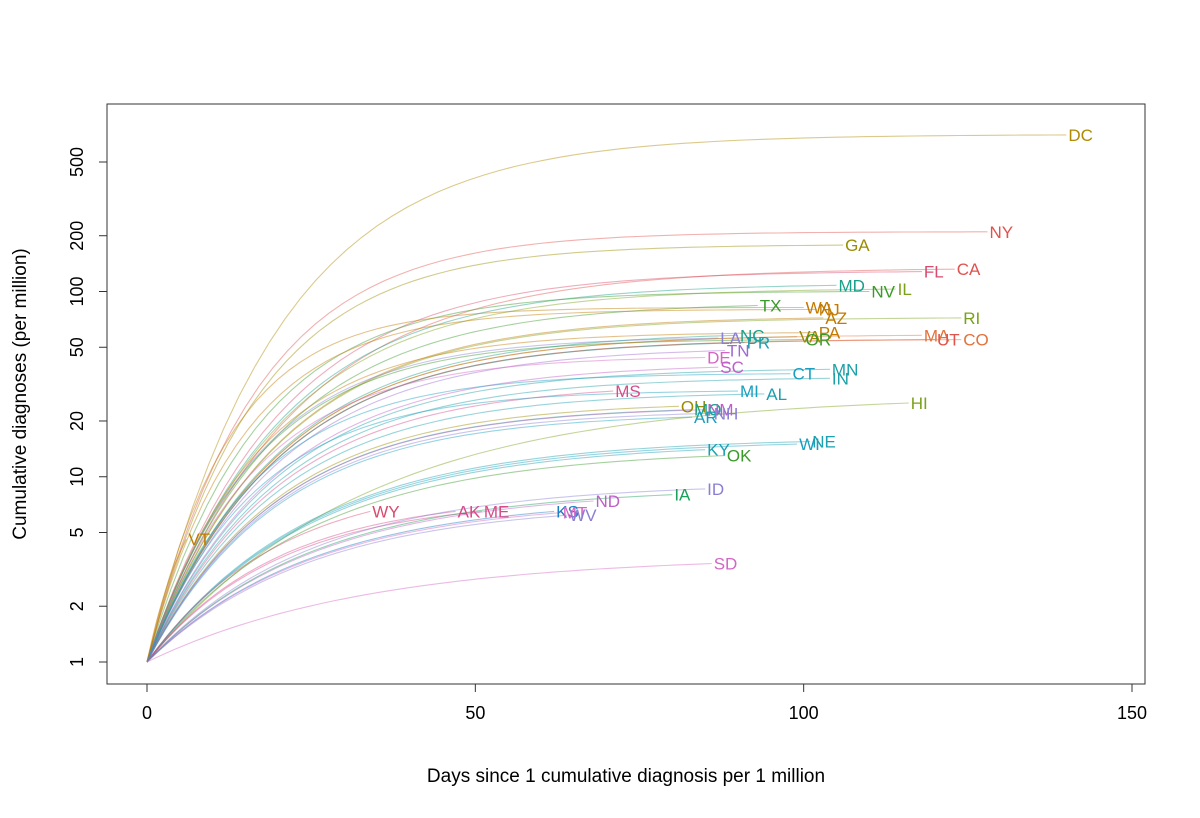 The width and height of the screenshot is (1200, 818). I want to click on series-label-sc: SC, so click(732, 367).